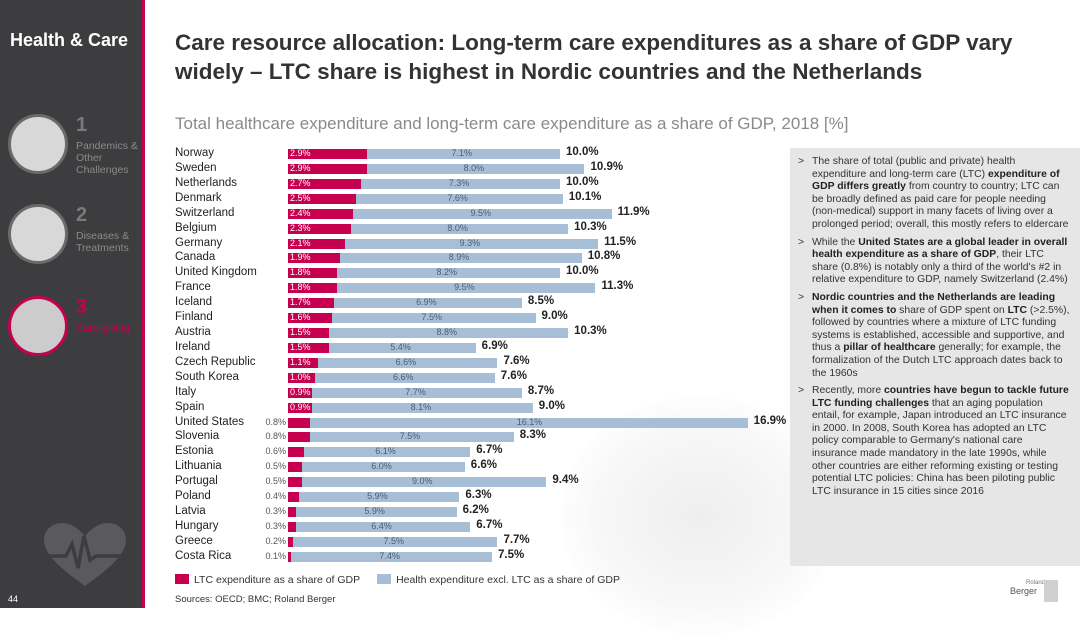 The image size is (1080, 636). Describe the element at coordinates (193, 287) in the screenshot. I see `category-label: France` at that location.